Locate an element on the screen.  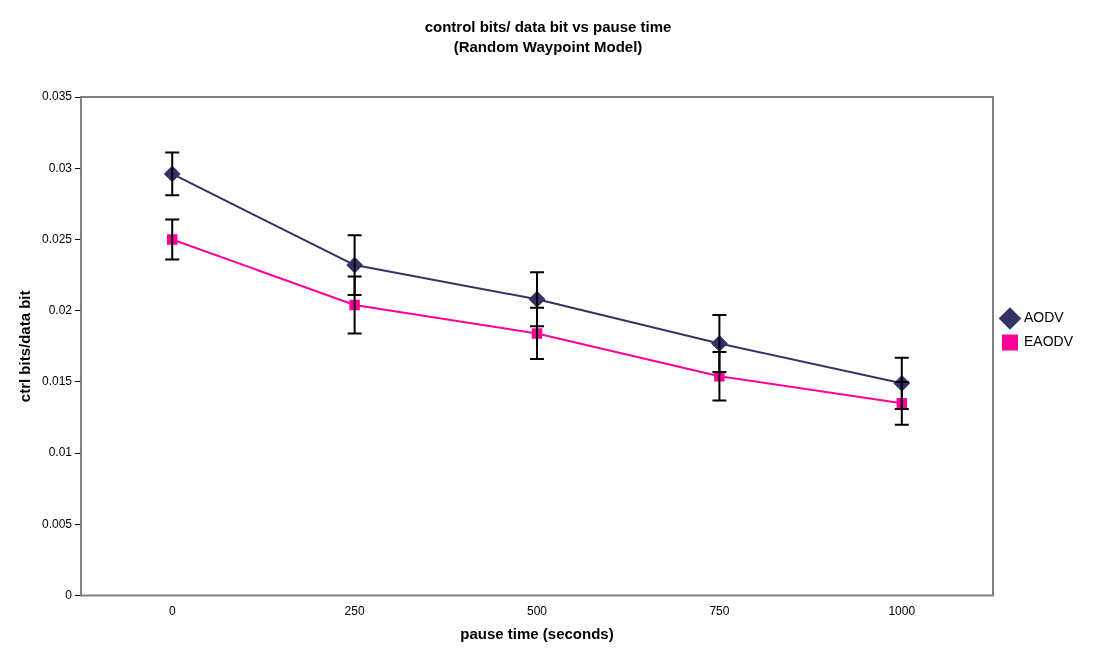
y-tick-label: 0.01 is located at coordinates (60, 452).